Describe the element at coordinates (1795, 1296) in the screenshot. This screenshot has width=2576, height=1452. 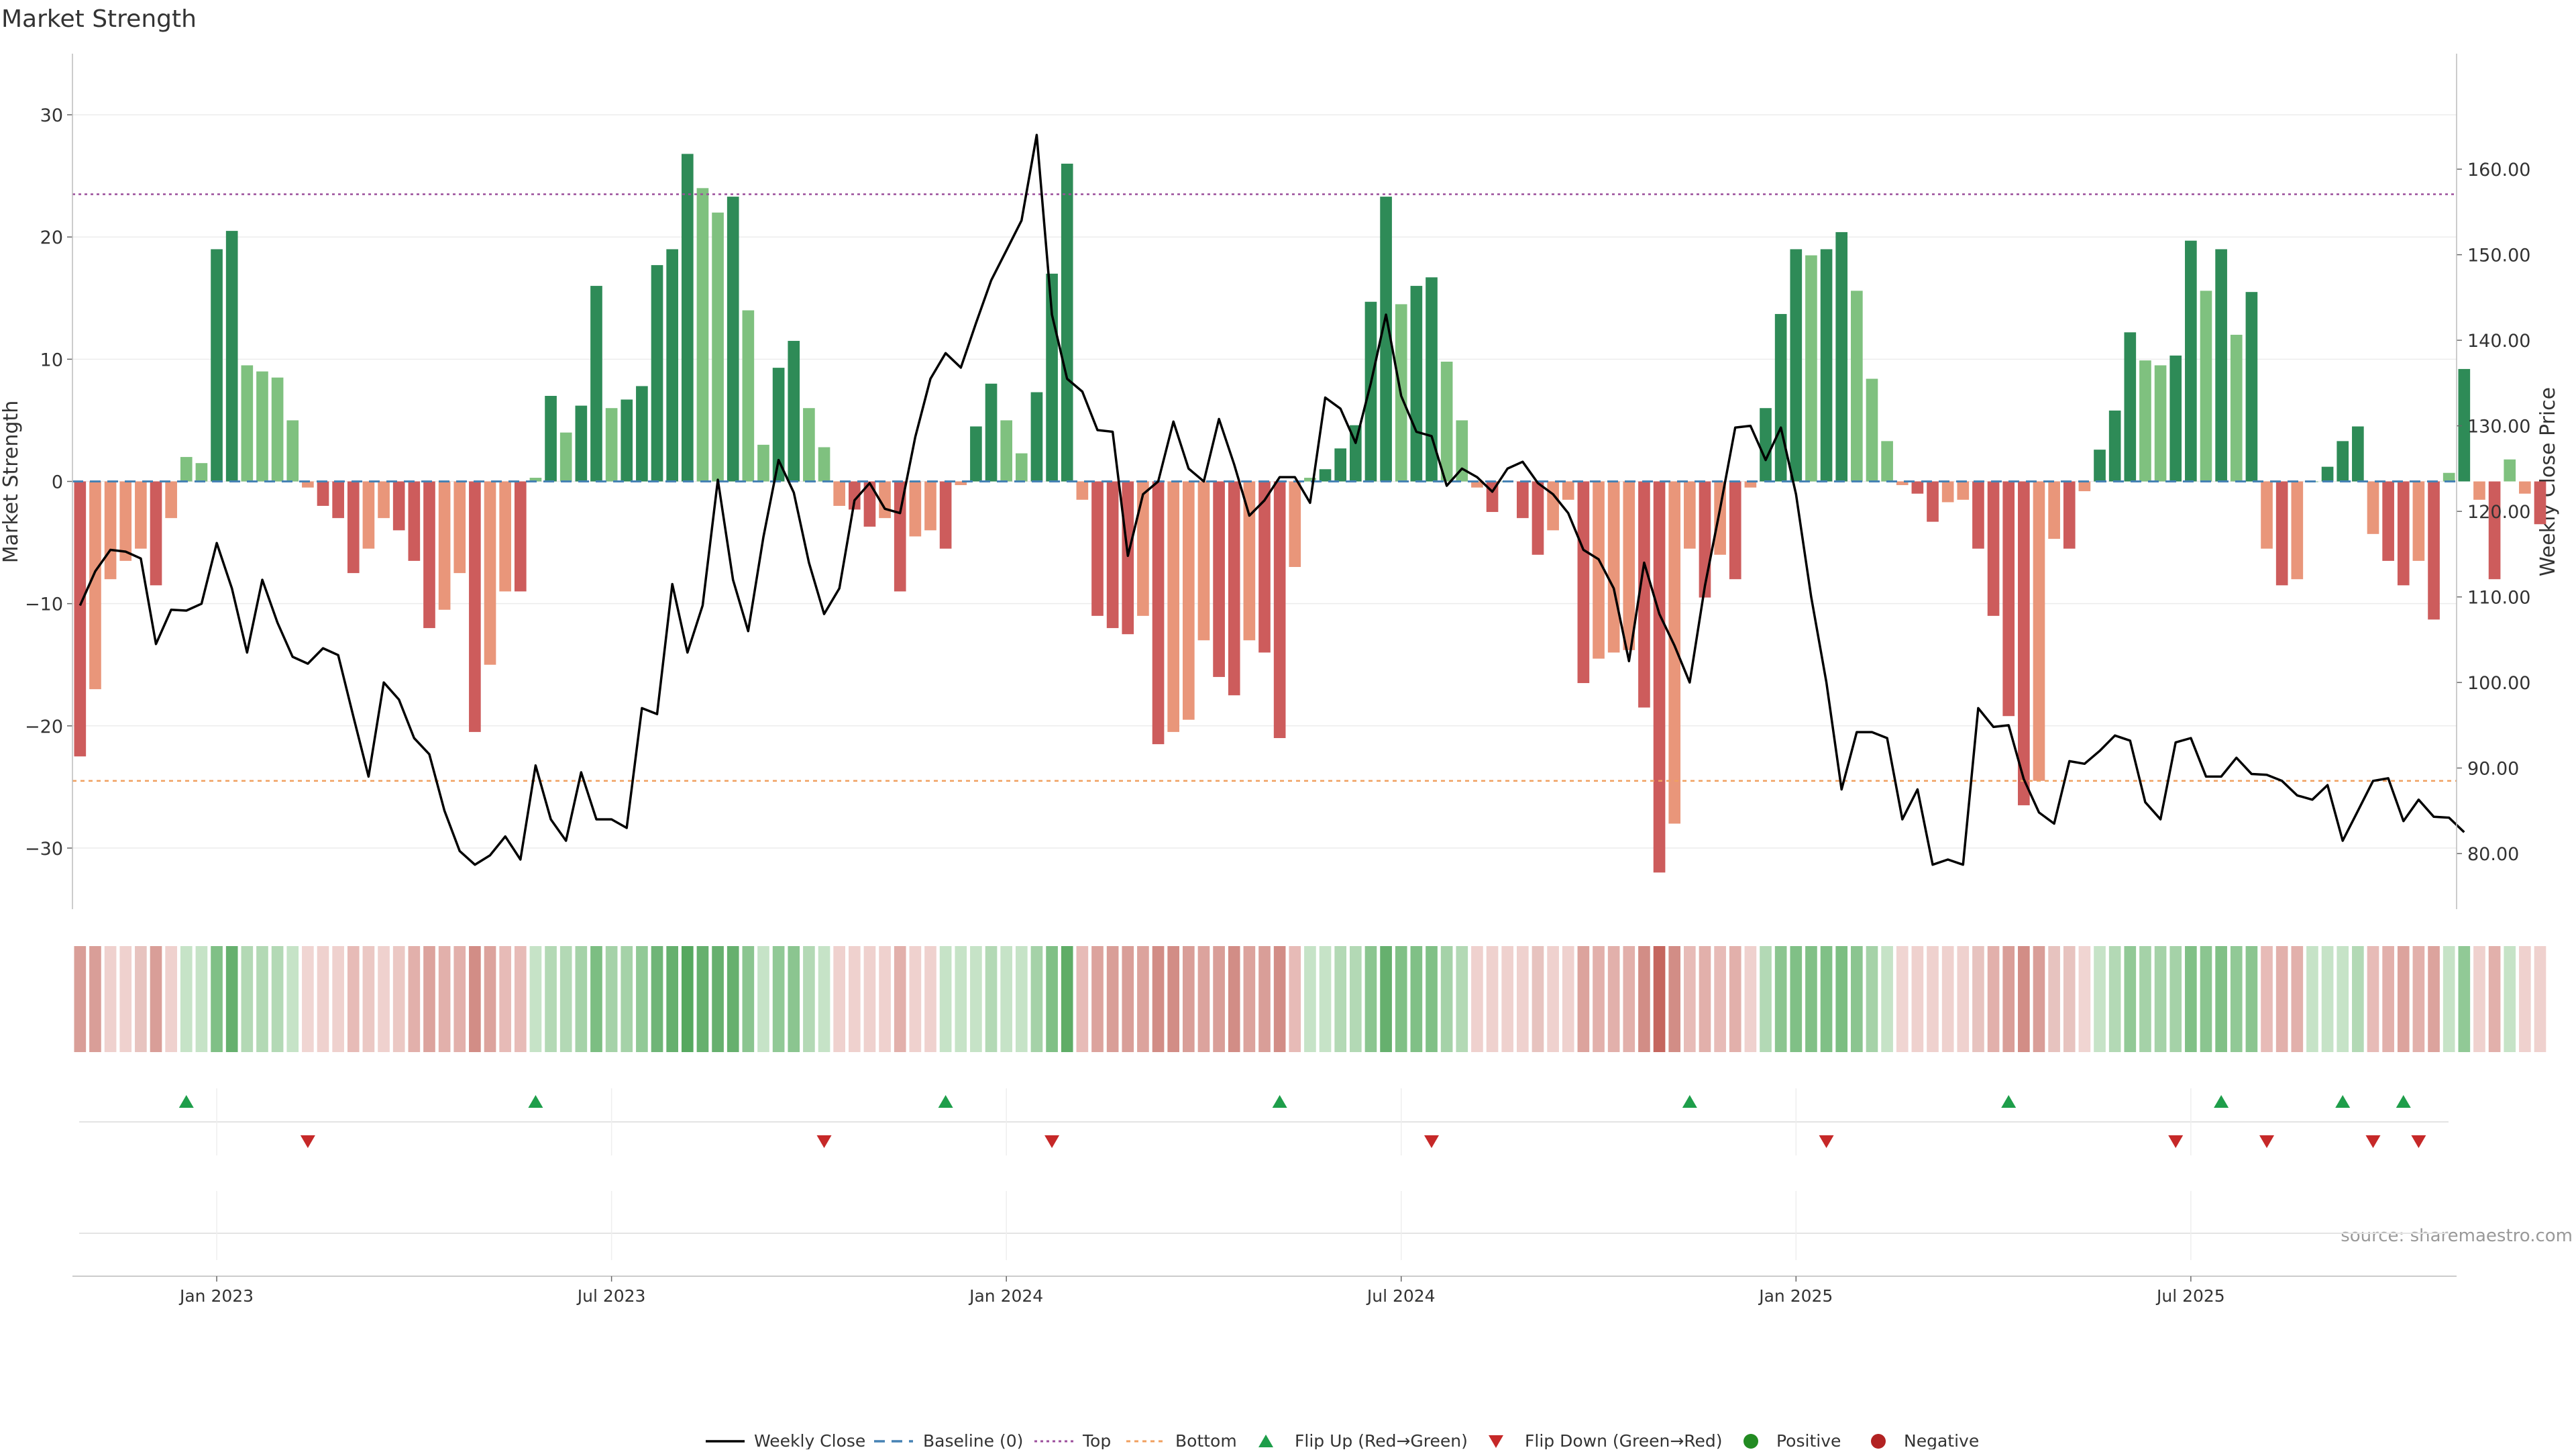
I see `x-tick-label: Jan 2025` at that location.